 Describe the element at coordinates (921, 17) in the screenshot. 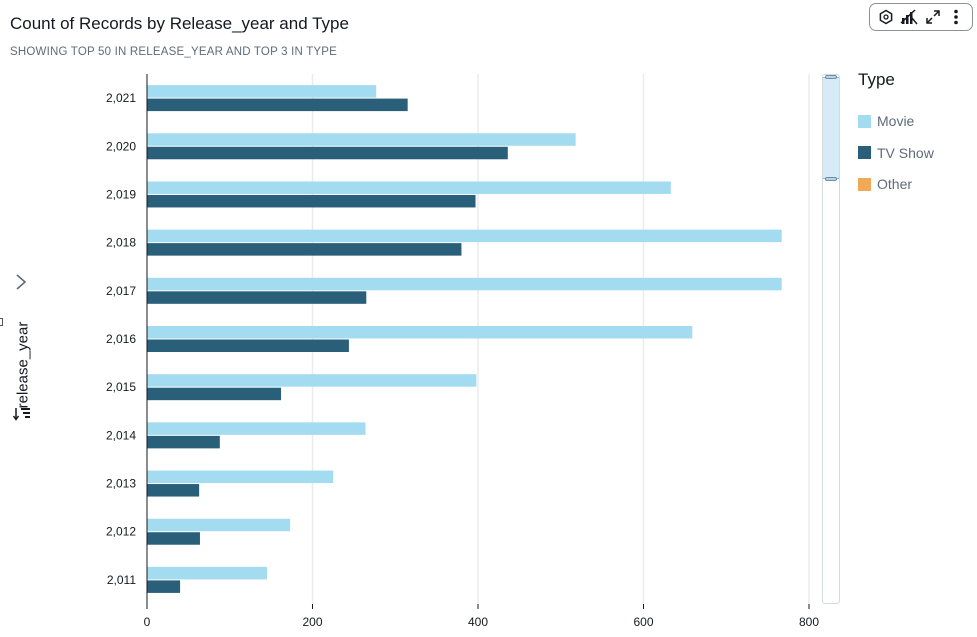

I see `visual-toolbar` at that location.